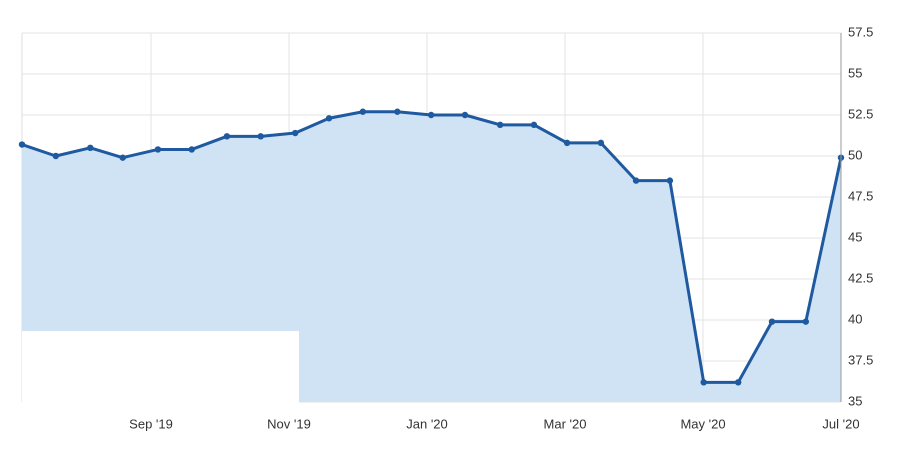 This screenshot has width=910, height=458. What do you see at coordinates (860, 277) in the screenshot?
I see `y-tick-label: 42.5` at bounding box center [860, 277].